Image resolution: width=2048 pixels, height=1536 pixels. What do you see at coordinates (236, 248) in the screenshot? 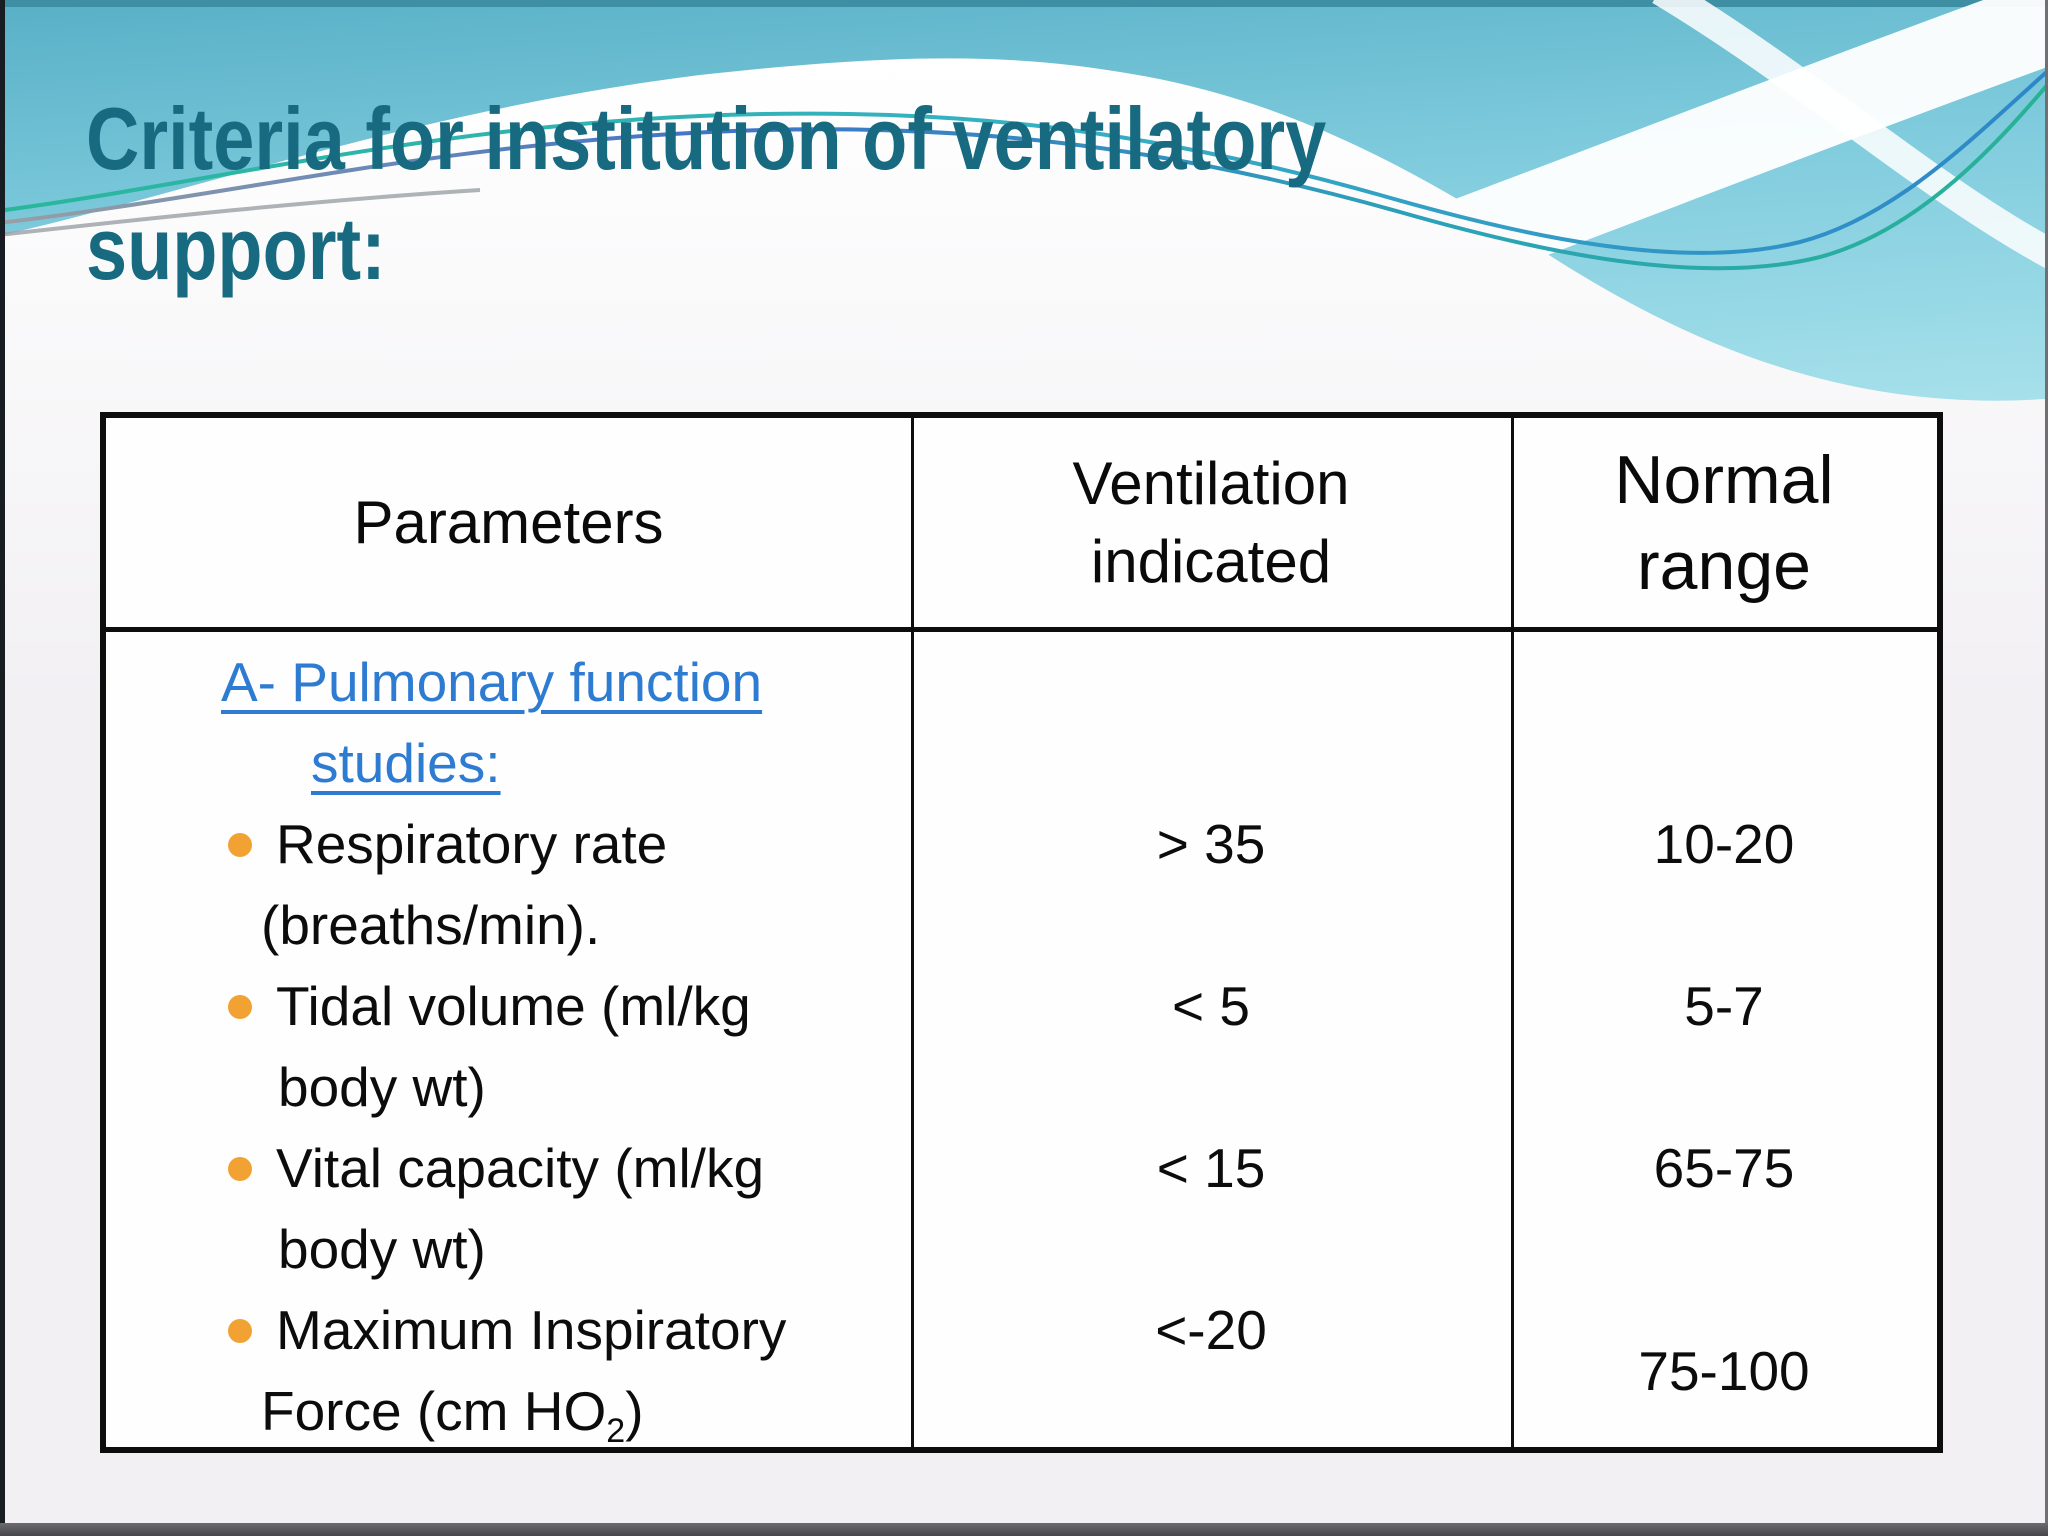
I see `title-line-2: support:` at bounding box center [236, 248].